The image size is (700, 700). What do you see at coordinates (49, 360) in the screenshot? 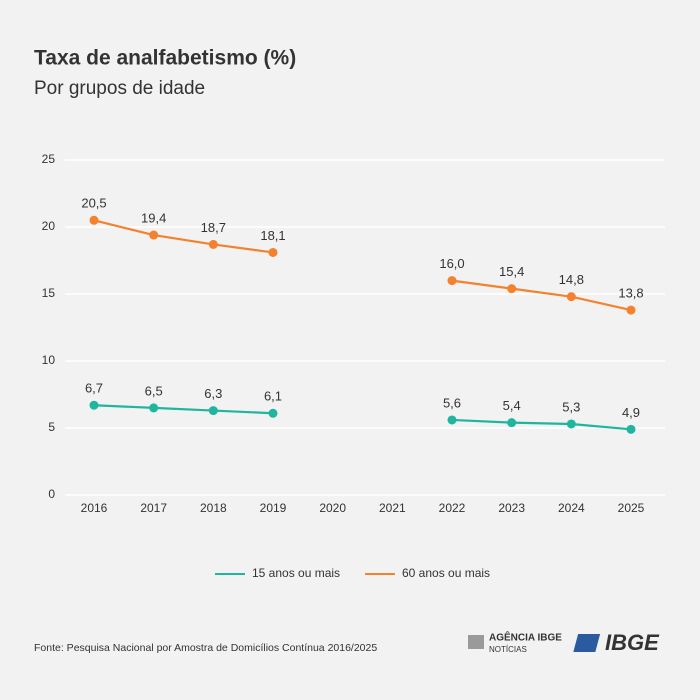
I see `y-tick-label: 10` at bounding box center [49, 360].